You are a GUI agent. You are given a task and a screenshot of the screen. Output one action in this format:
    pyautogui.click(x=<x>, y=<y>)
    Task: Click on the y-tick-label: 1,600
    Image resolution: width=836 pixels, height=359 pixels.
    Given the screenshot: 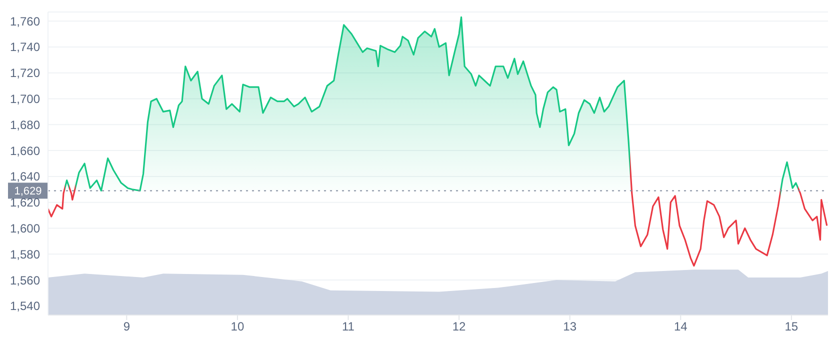 What is the action you would take?
    pyautogui.click(x=25, y=229)
    